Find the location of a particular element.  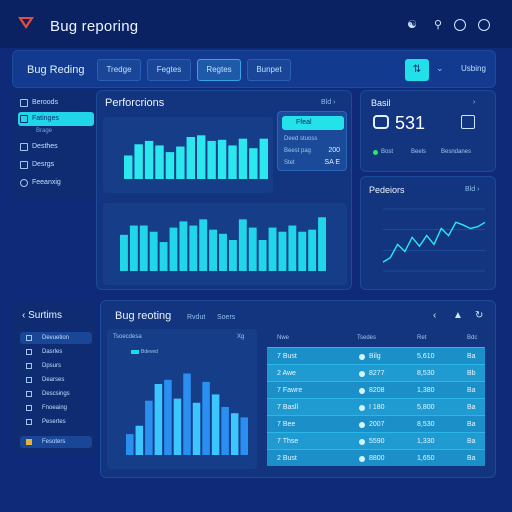

tab-2: Fegtes is located at coordinates (169, 70).